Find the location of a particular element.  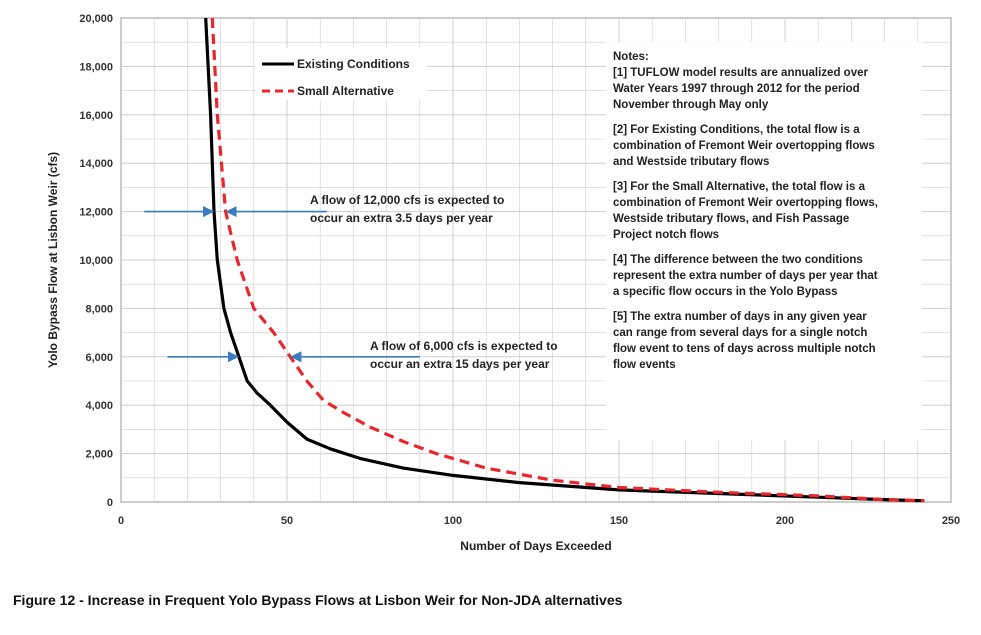

annotation-text: A flow of 12,000 cfs is expected to is located at coordinates (407, 200).